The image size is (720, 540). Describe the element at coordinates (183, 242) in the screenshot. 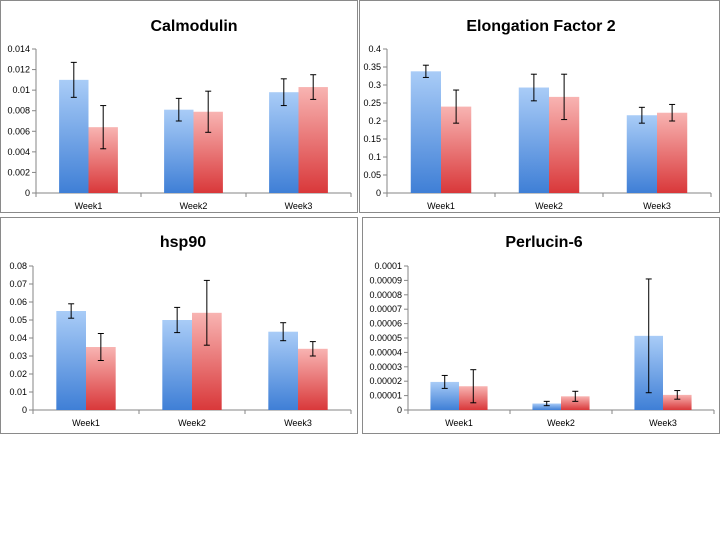

I see `chart-title: hsp90` at that location.